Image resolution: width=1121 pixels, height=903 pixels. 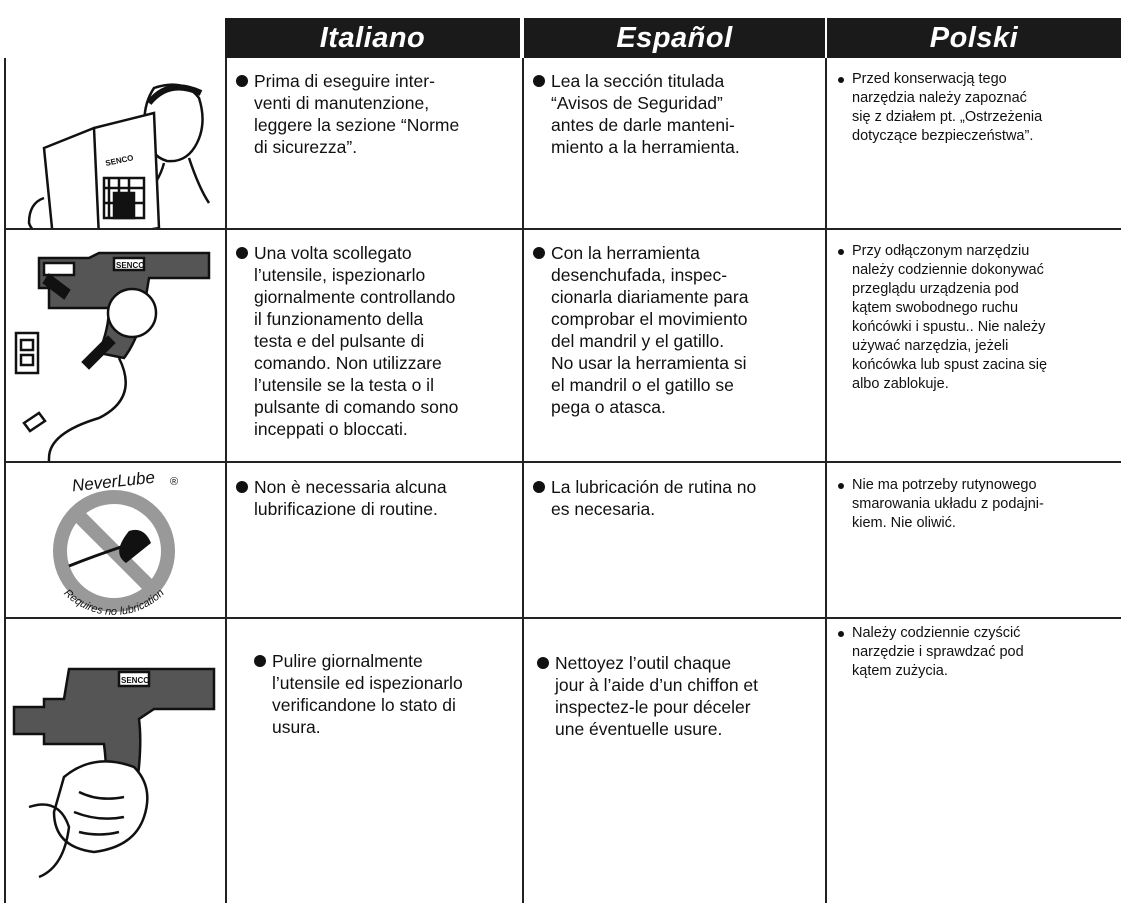 What do you see at coordinates (643, 663) in the screenshot?
I see `cell-text: Nettoyez l’outil chaque` at bounding box center [643, 663].